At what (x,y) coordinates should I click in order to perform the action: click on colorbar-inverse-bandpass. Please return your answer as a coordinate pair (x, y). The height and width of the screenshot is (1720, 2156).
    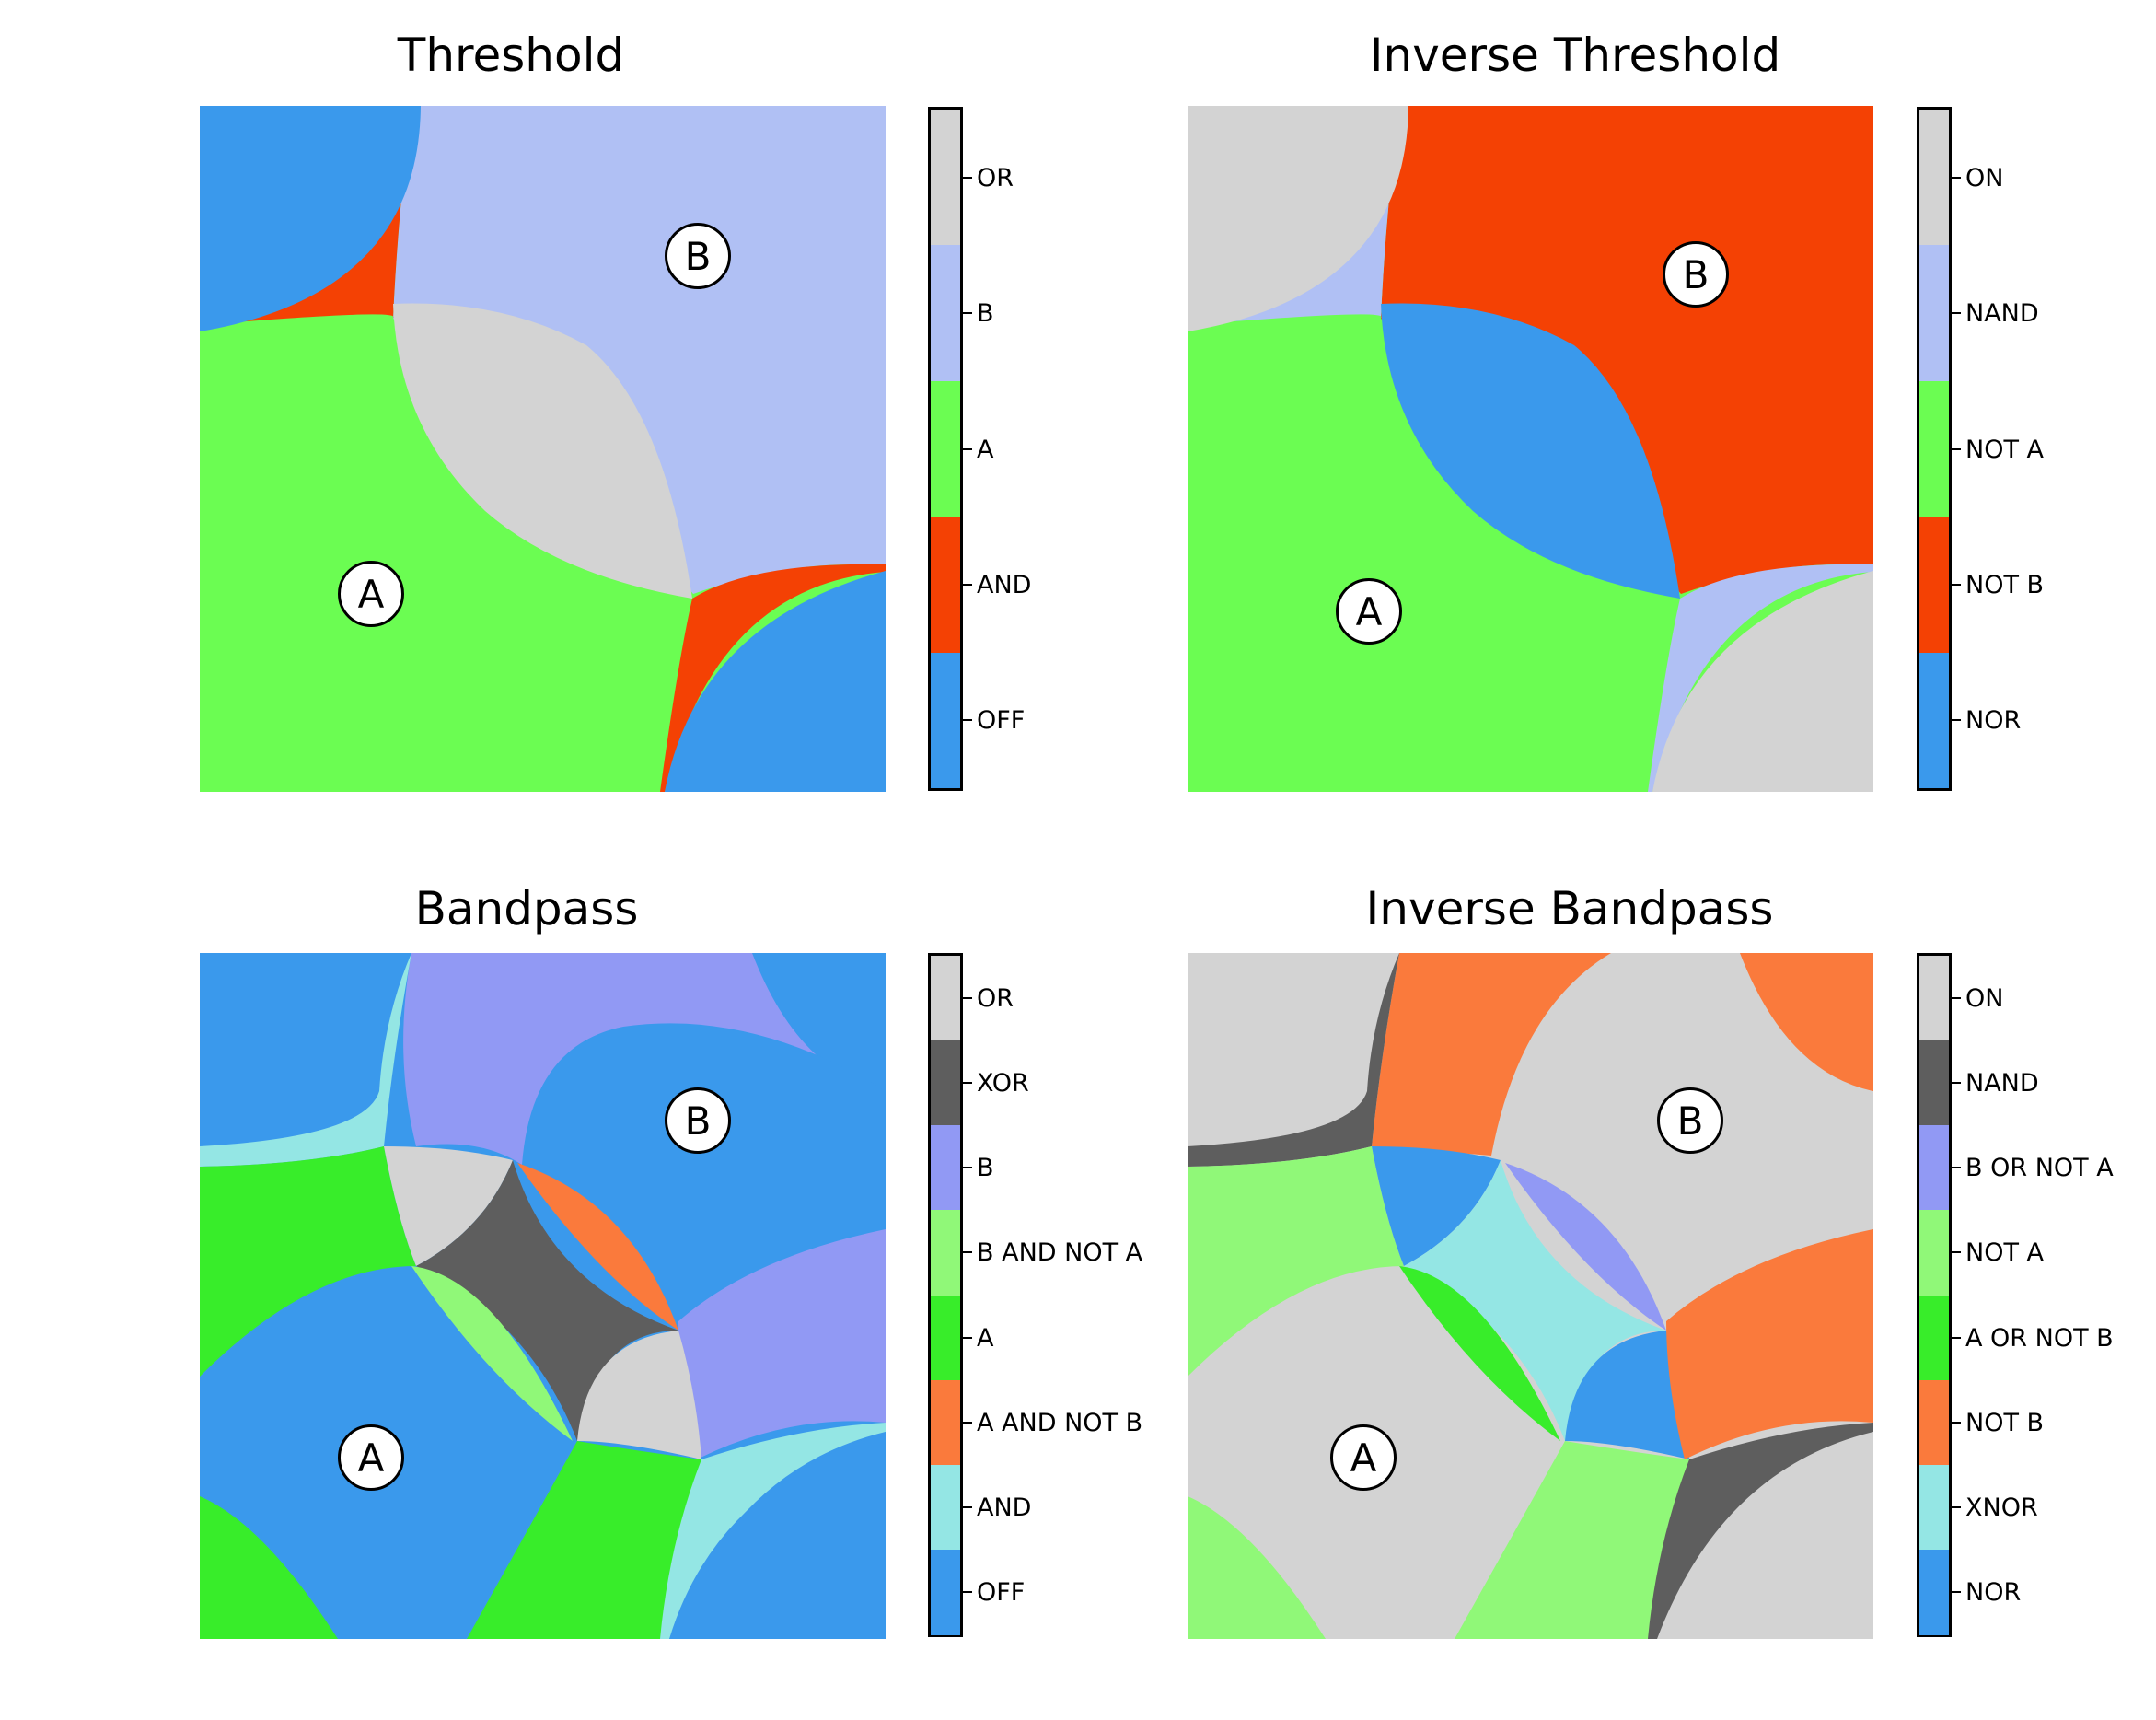
    Looking at the image, I should click on (1934, 1295).